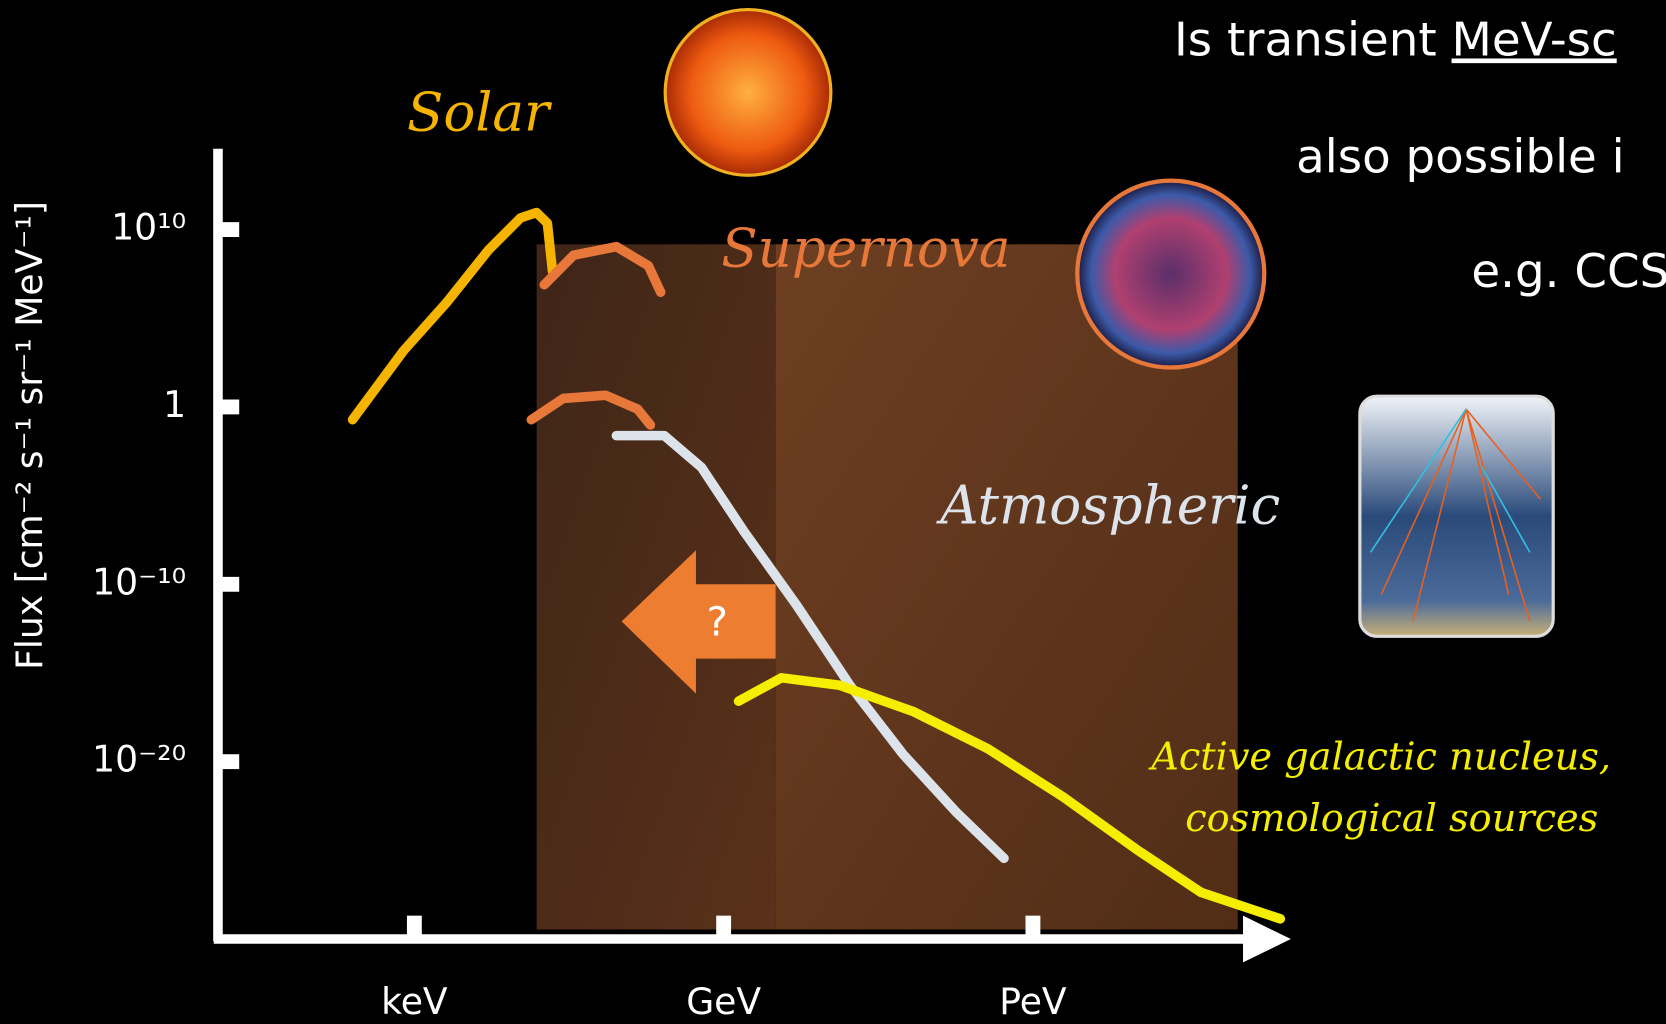  I want to click on slide-line: also possible i, so click(1460, 157).